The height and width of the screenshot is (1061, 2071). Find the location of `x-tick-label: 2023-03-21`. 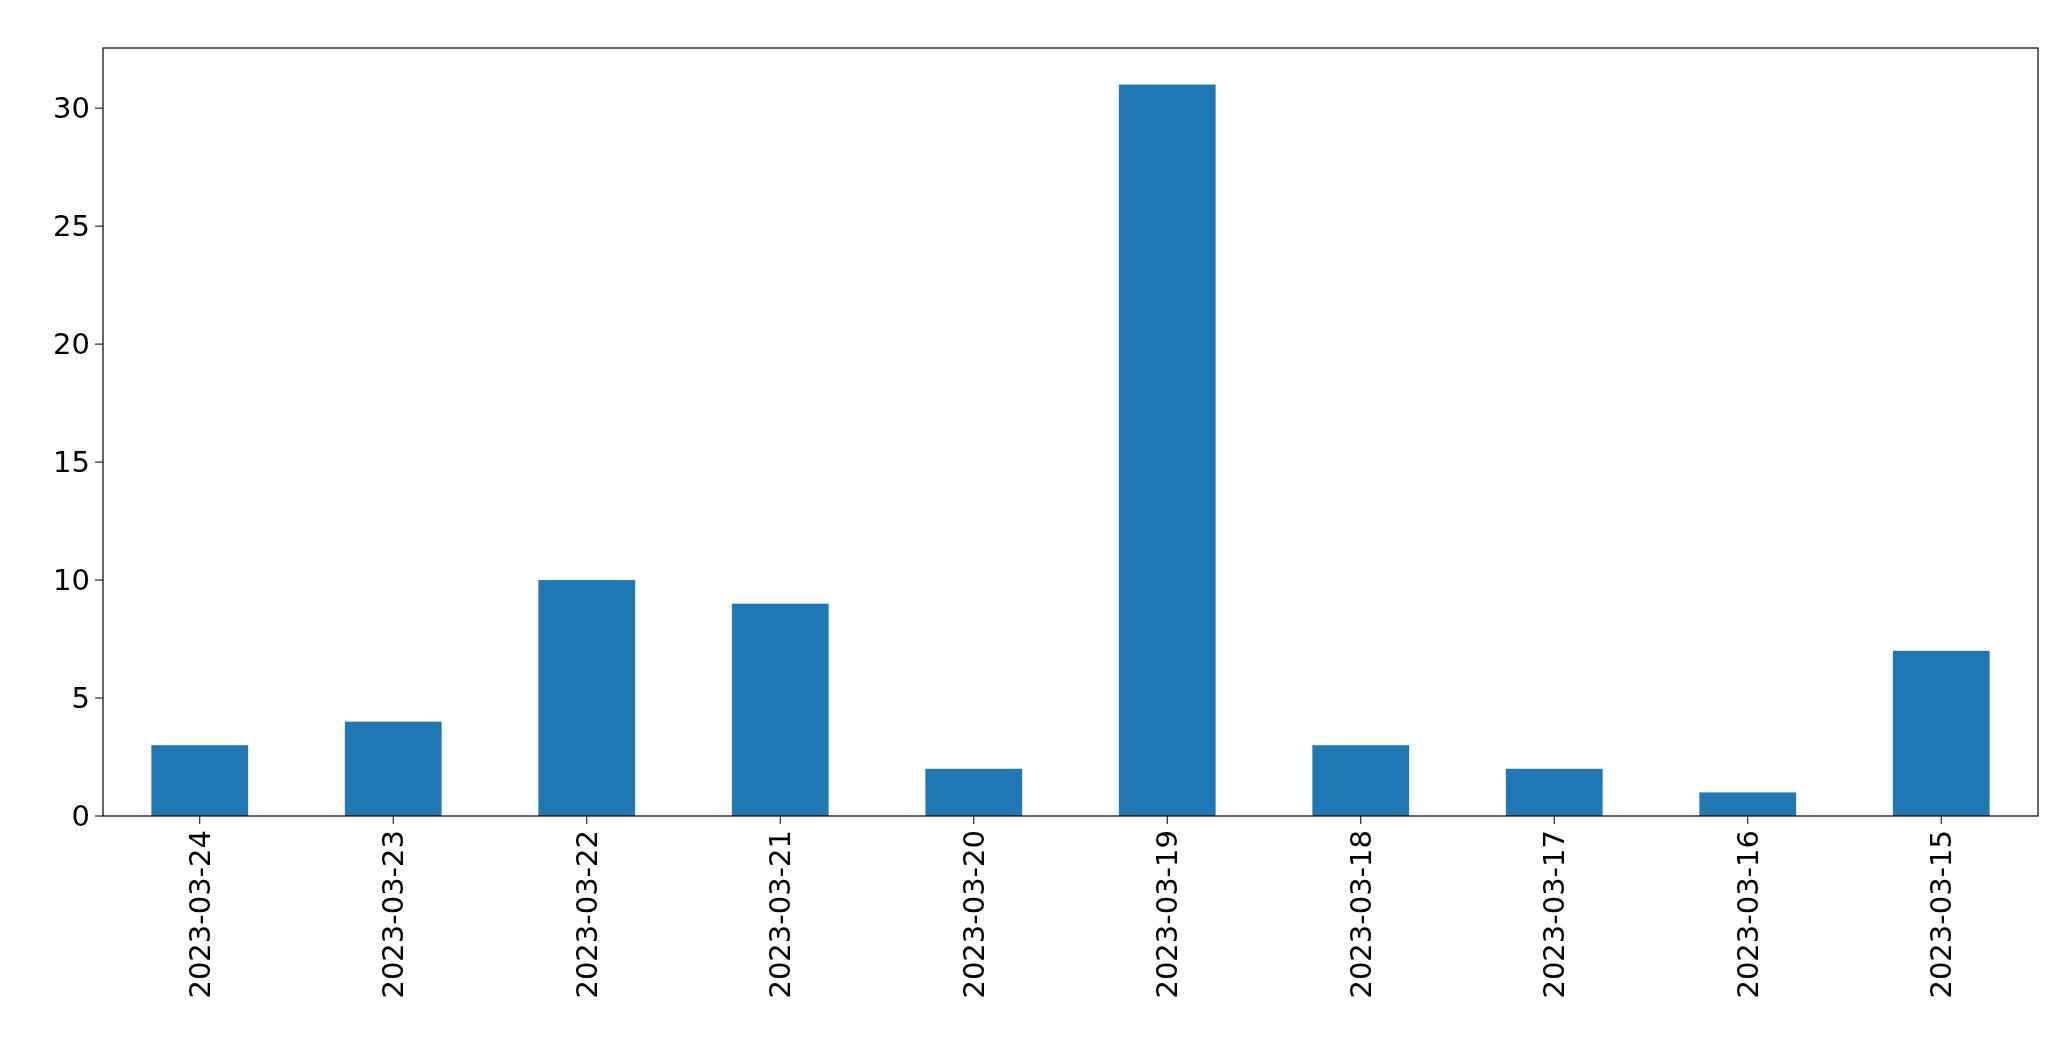

x-tick-label: 2023-03-21 is located at coordinates (780, 914).